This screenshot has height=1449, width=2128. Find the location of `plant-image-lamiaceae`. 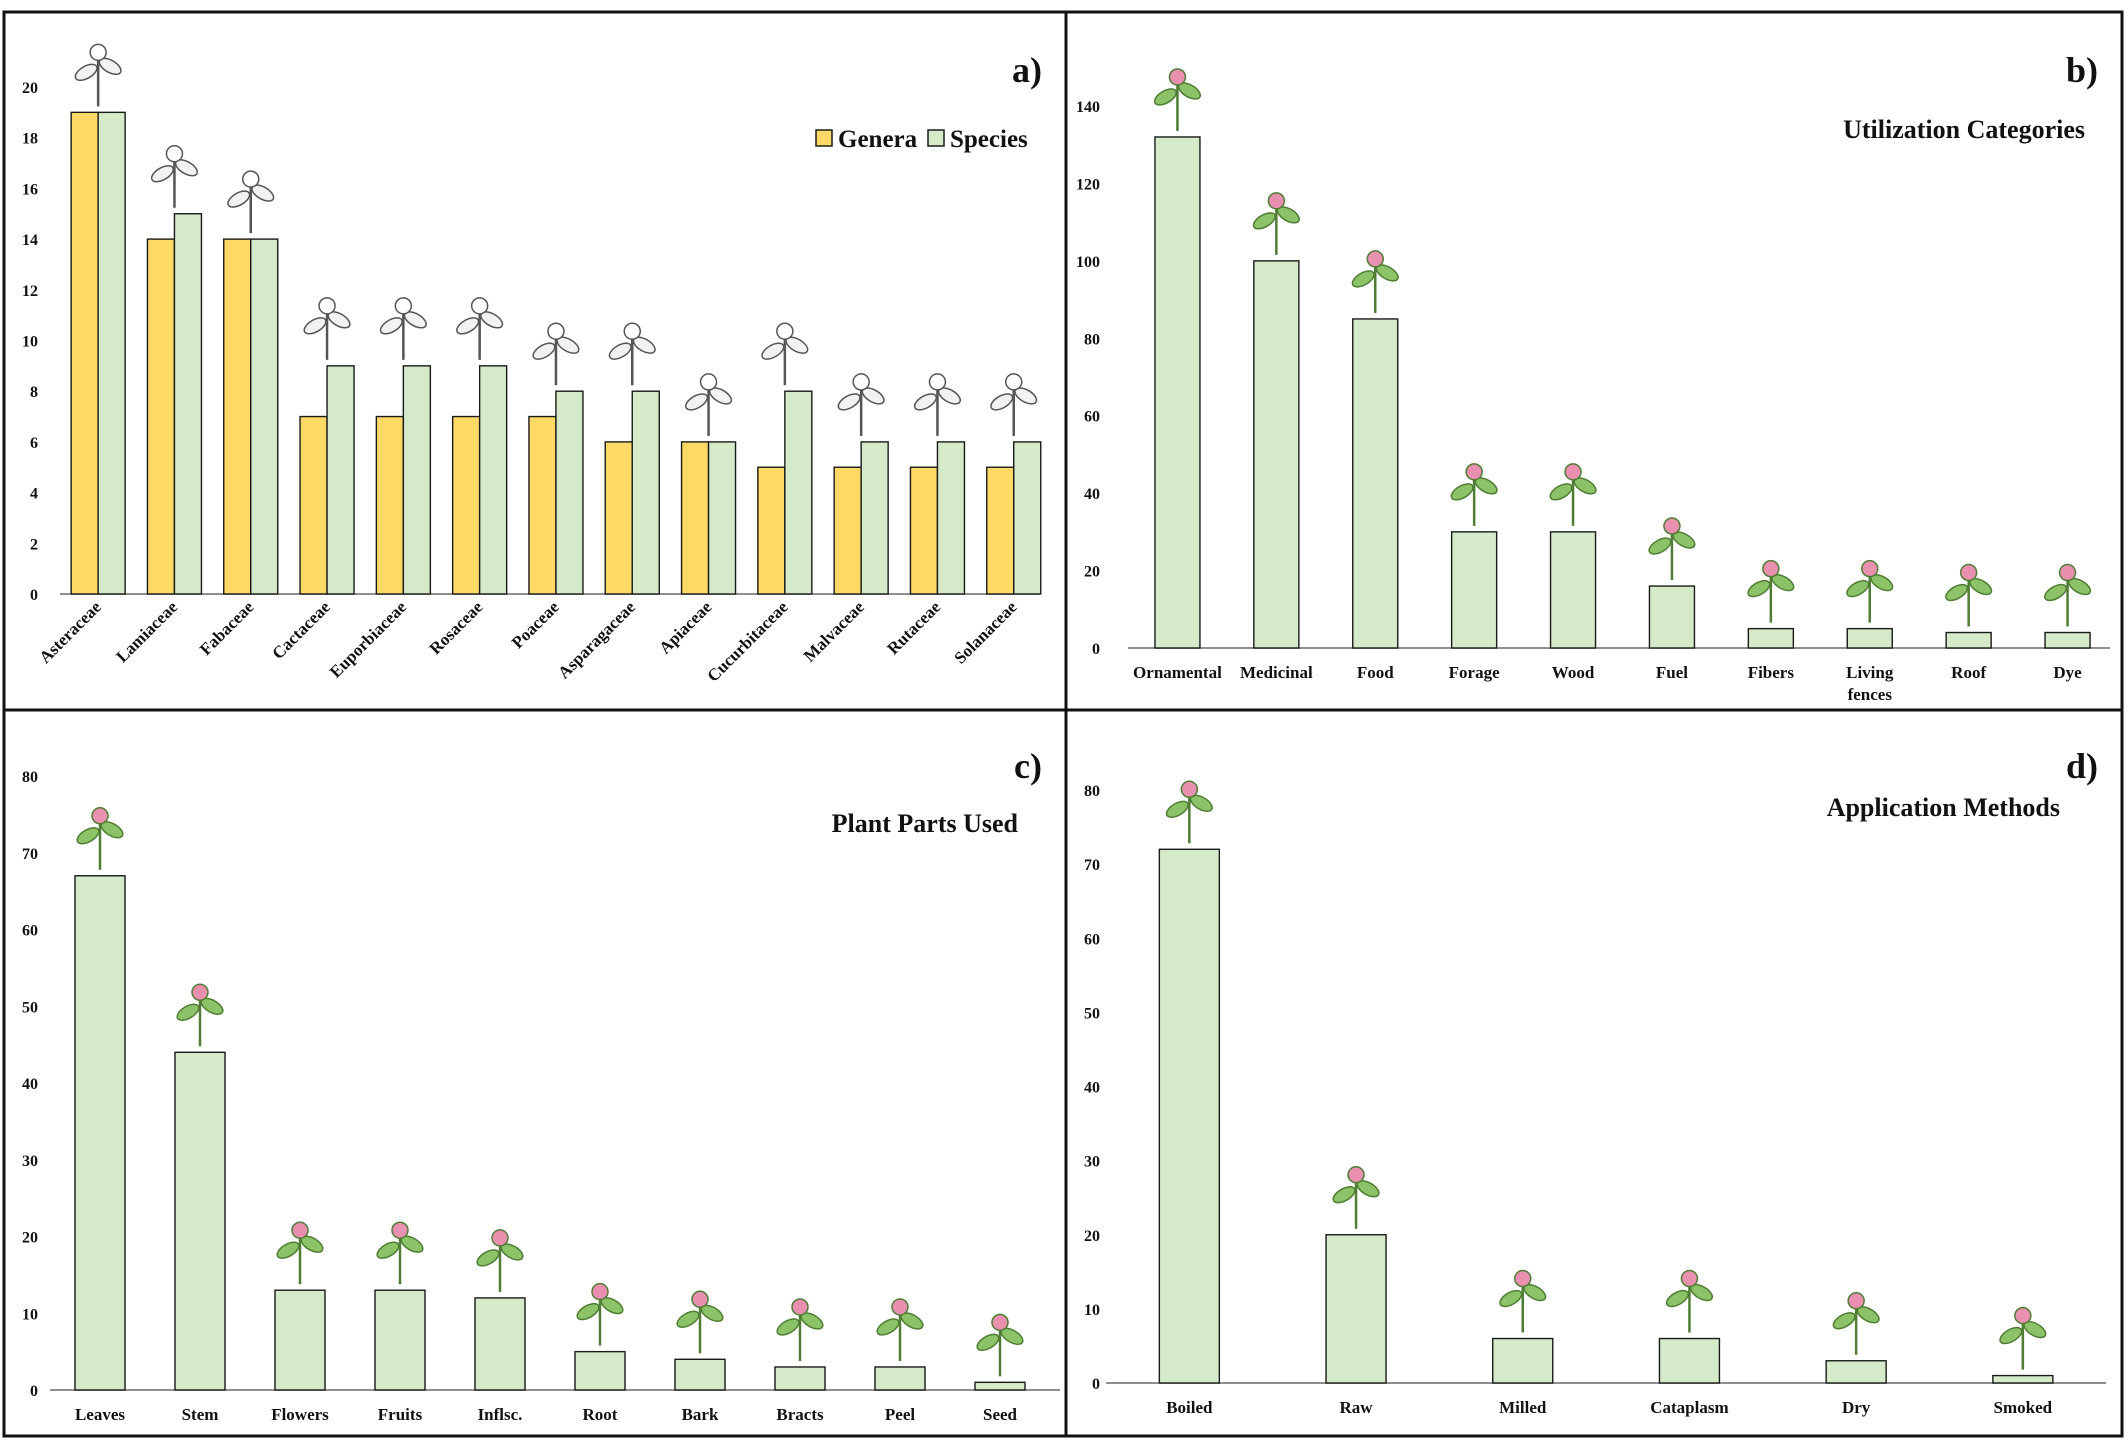

plant-image-lamiaceae is located at coordinates (174, 176).